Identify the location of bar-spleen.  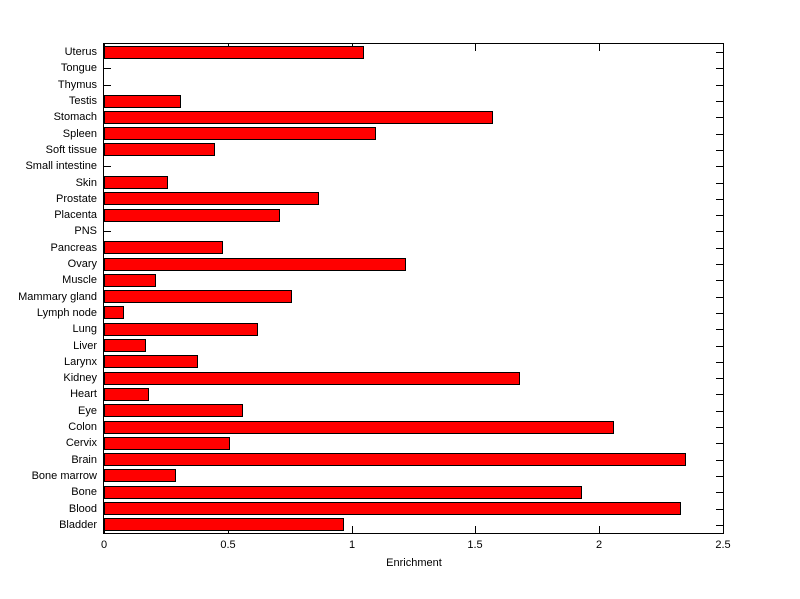
(240, 133).